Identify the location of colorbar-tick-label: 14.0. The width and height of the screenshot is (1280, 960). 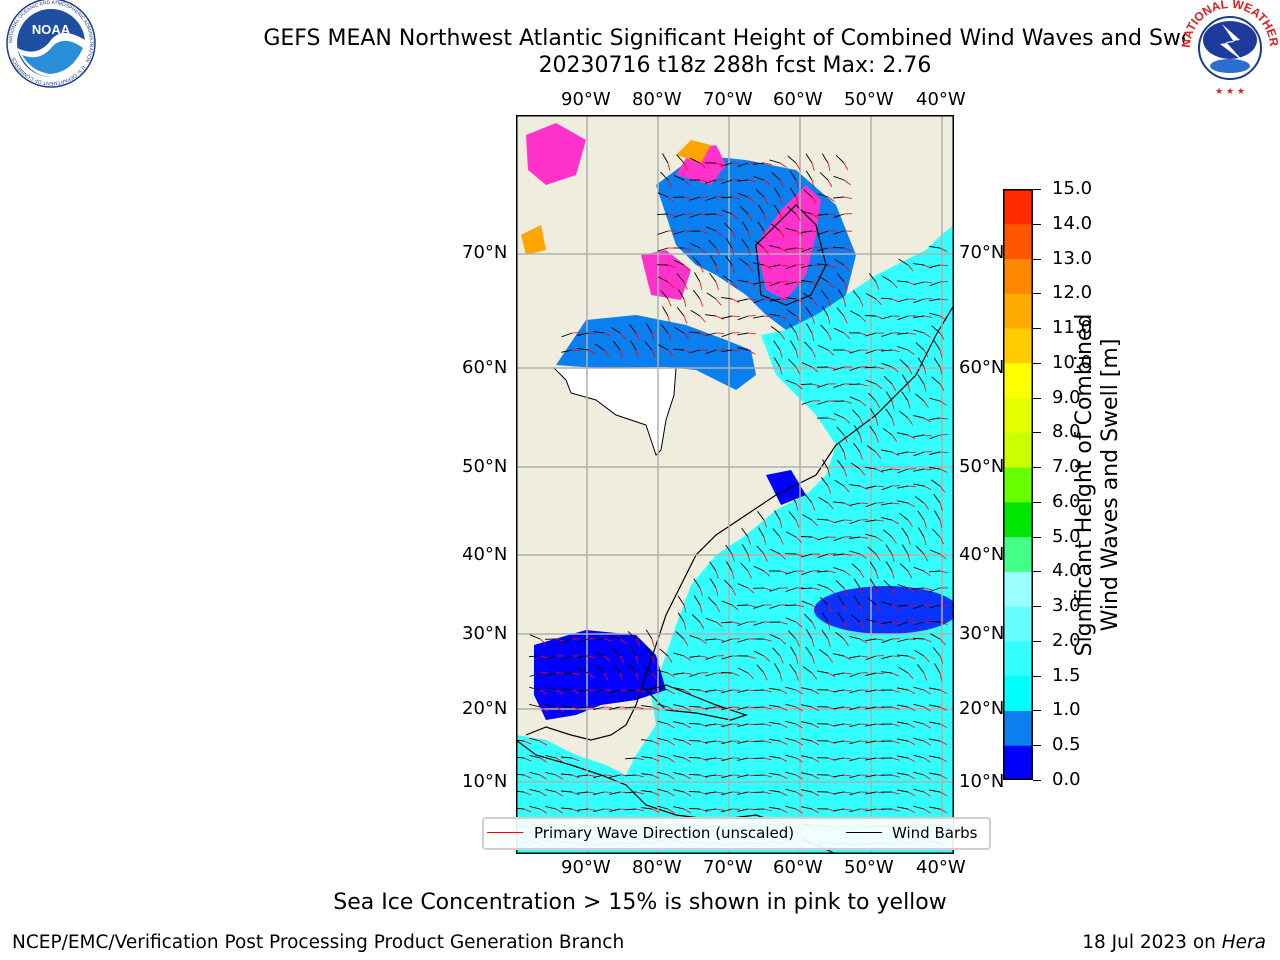
(1072, 223).